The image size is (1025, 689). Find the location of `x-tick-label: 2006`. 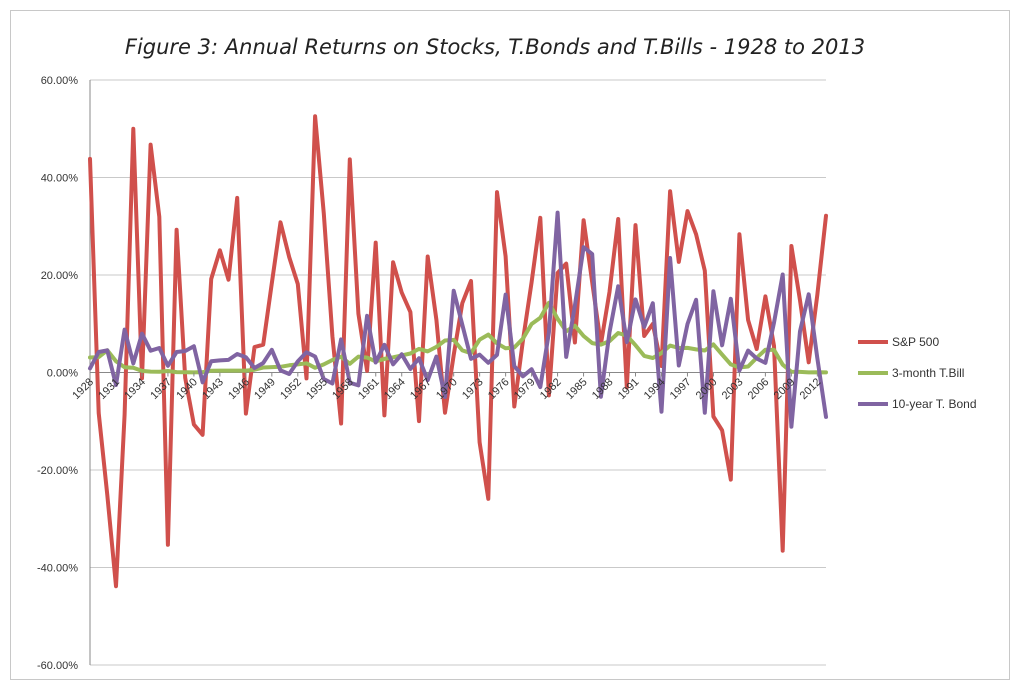

x-tick-label: 2006 is located at coordinates (759, 389).